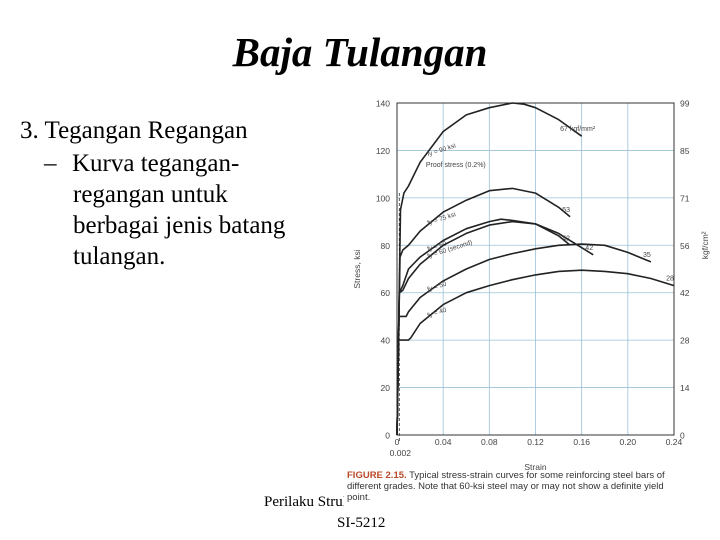 The width and height of the screenshot is (720, 540). What do you see at coordinates (304, 502) in the screenshot?
I see `footer-course-name: Perilaku Struktur` at bounding box center [304, 502].